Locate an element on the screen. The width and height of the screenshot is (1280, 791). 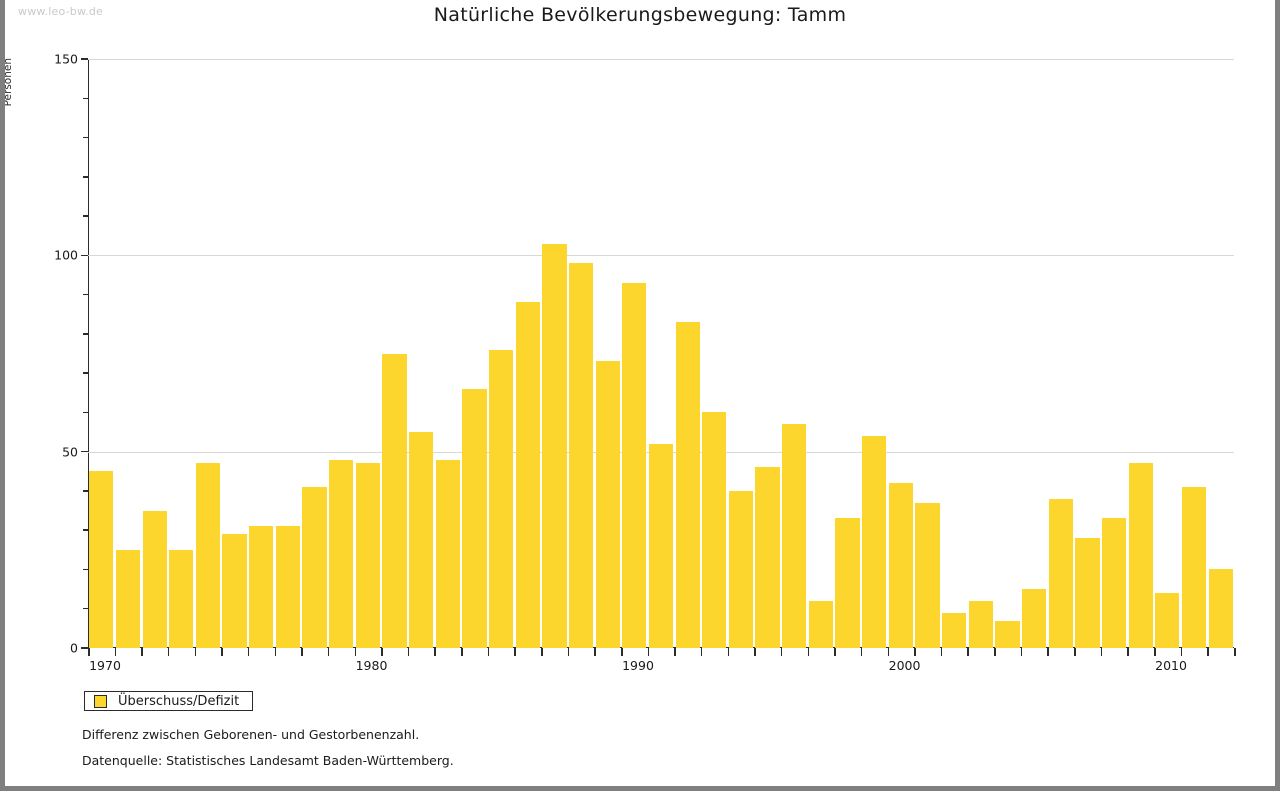
legend-item-label: Überschuss/Defizit is located at coordinates (179, 701).